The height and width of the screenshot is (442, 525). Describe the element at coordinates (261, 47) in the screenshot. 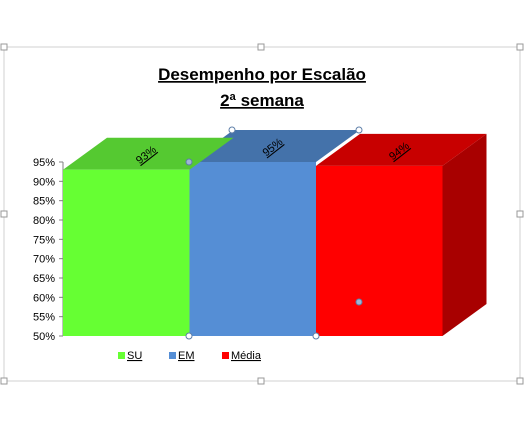

I see `resize-handle-top` at that location.